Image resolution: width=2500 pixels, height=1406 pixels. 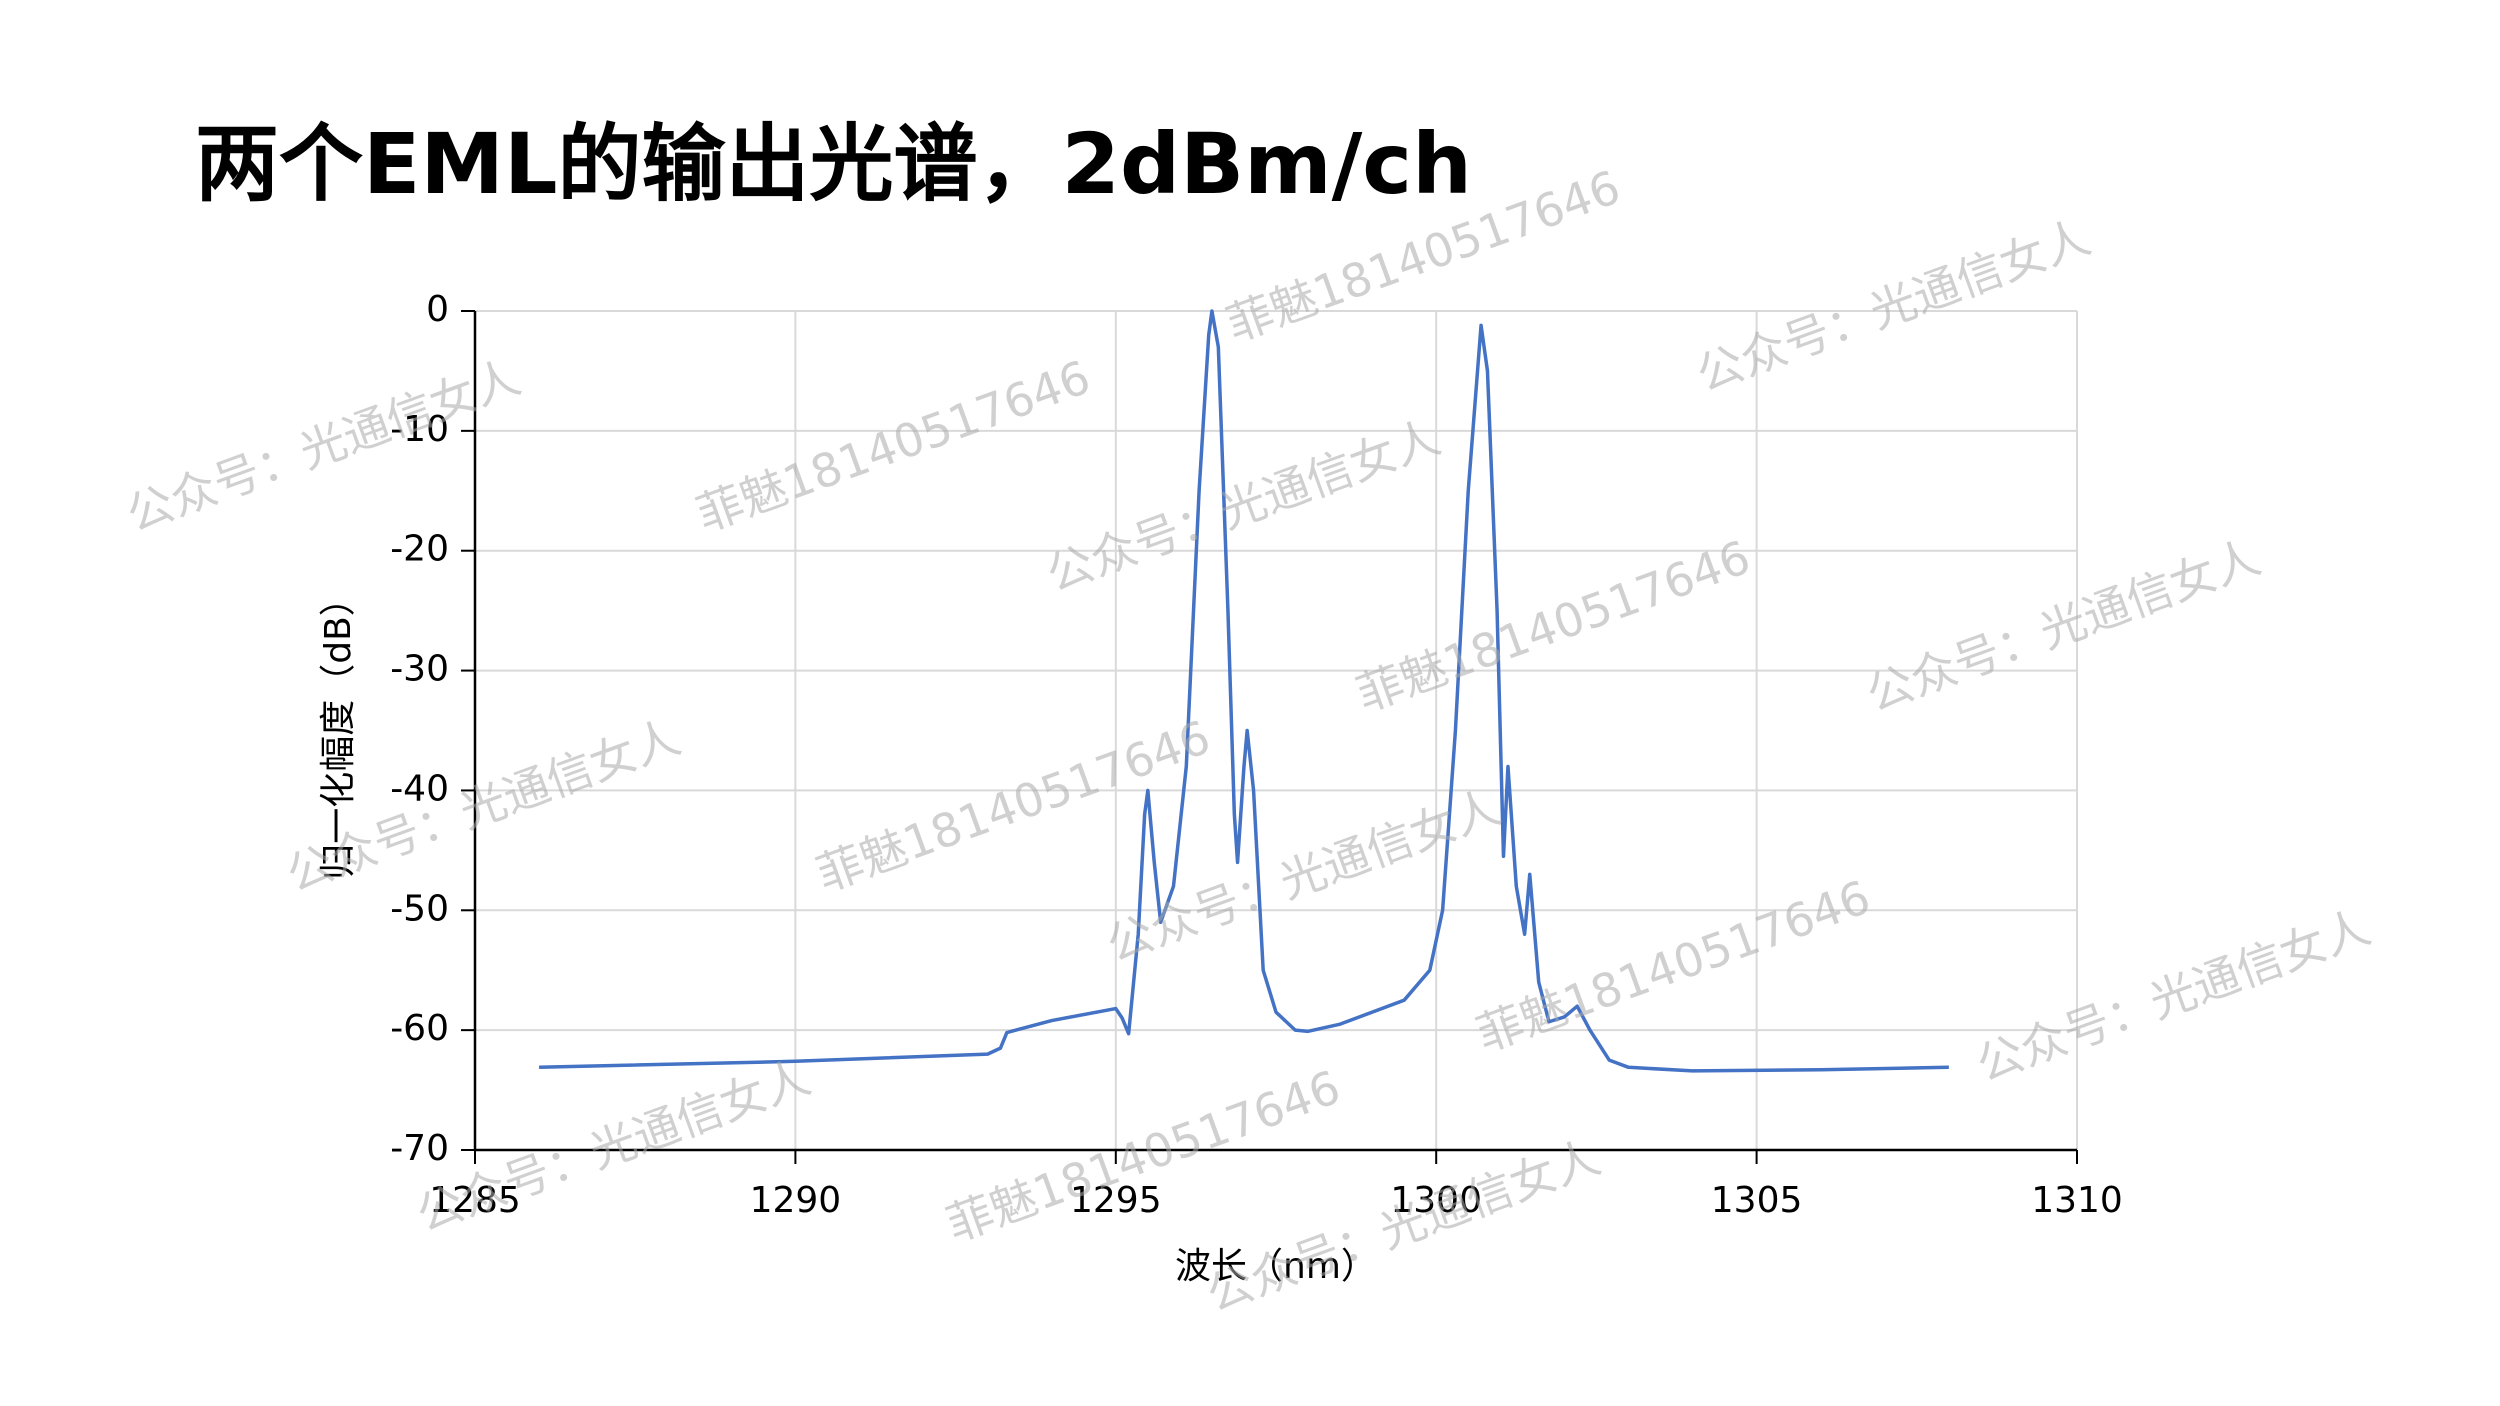 I want to click on x-tick-label: 1295, so click(x=1116, y=1200).